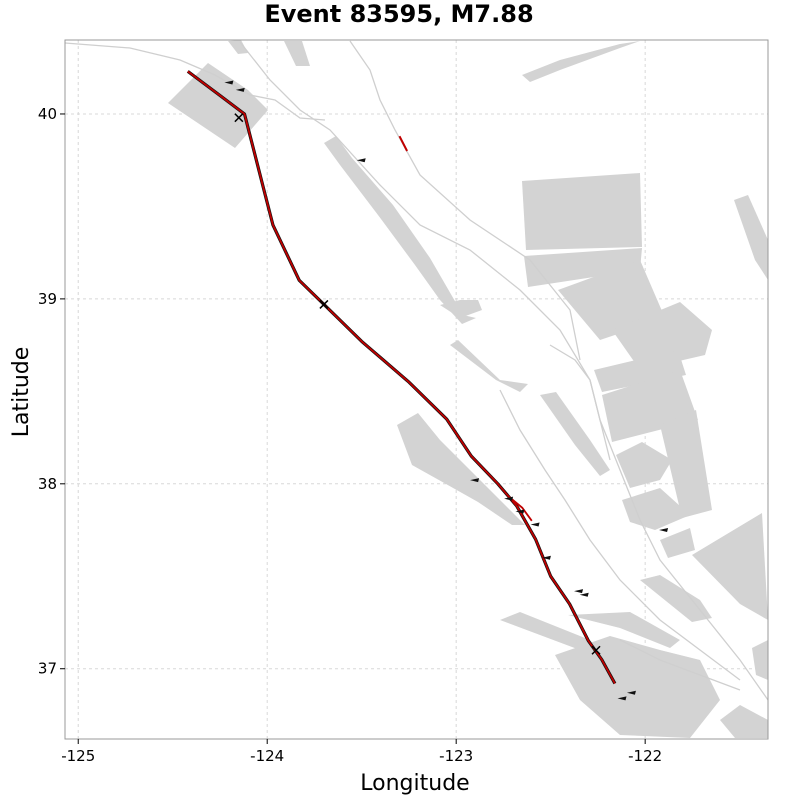  I want to click on y-axis-label: Latitude, so click(21, 392).